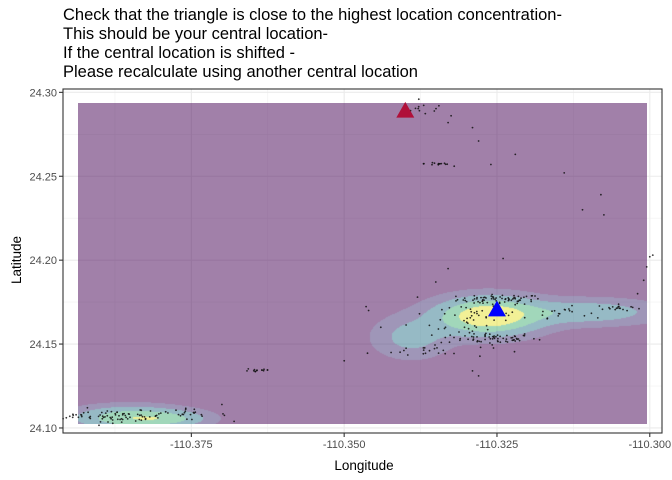 This screenshot has width=672, height=480. What do you see at coordinates (16, 260) in the screenshot?
I see `y-axis-title: Latitude` at bounding box center [16, 260].